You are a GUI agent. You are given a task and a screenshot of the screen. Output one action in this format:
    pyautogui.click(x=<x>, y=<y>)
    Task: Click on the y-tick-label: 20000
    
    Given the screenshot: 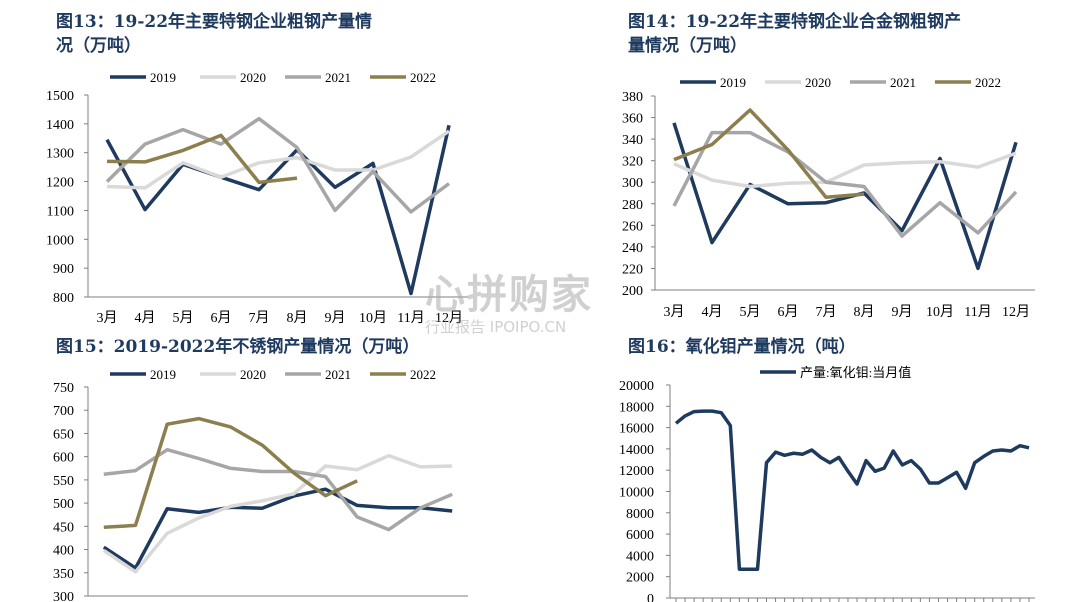 What is the action you would take?
    pyautogui.click(x=636, y=386)
    